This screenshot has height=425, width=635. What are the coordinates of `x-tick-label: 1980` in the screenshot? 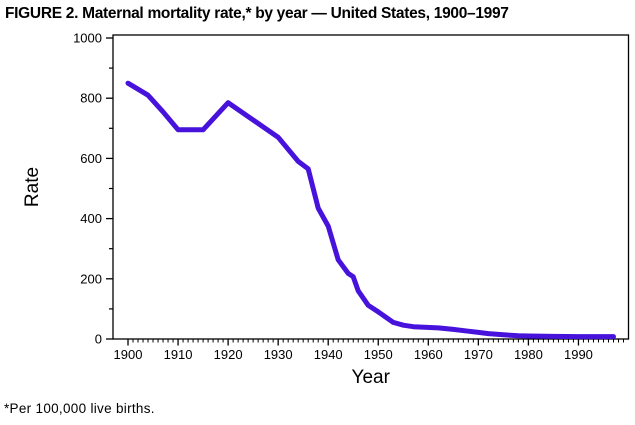 It's located at (528, 354).